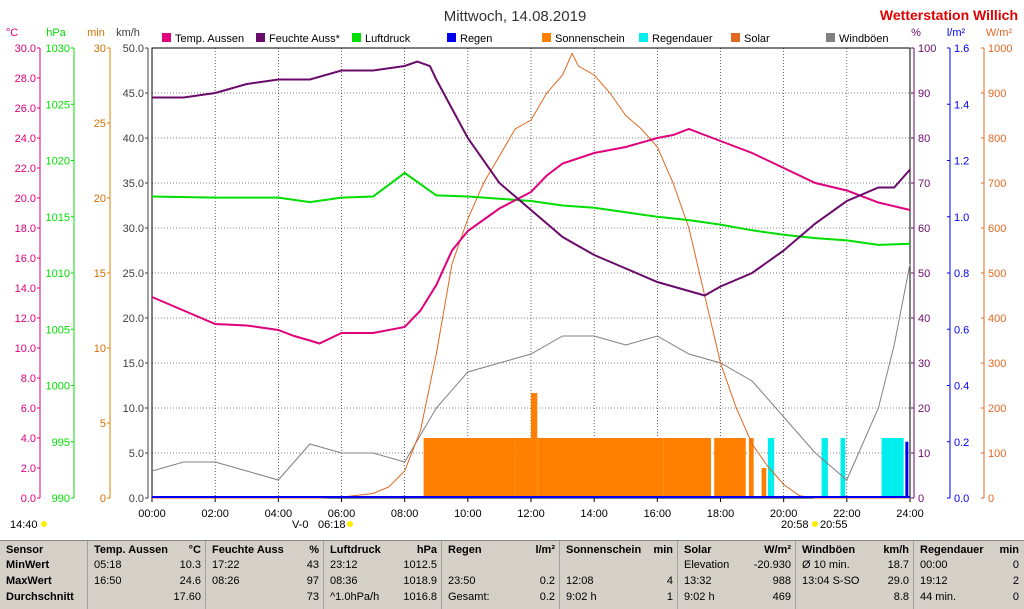 Image resolution: width=1024 pixels, height=609 pixels. Describe the element at coordinates (279, 514) in the screenshot. I see `x-tick-label: 04:00` at that location.